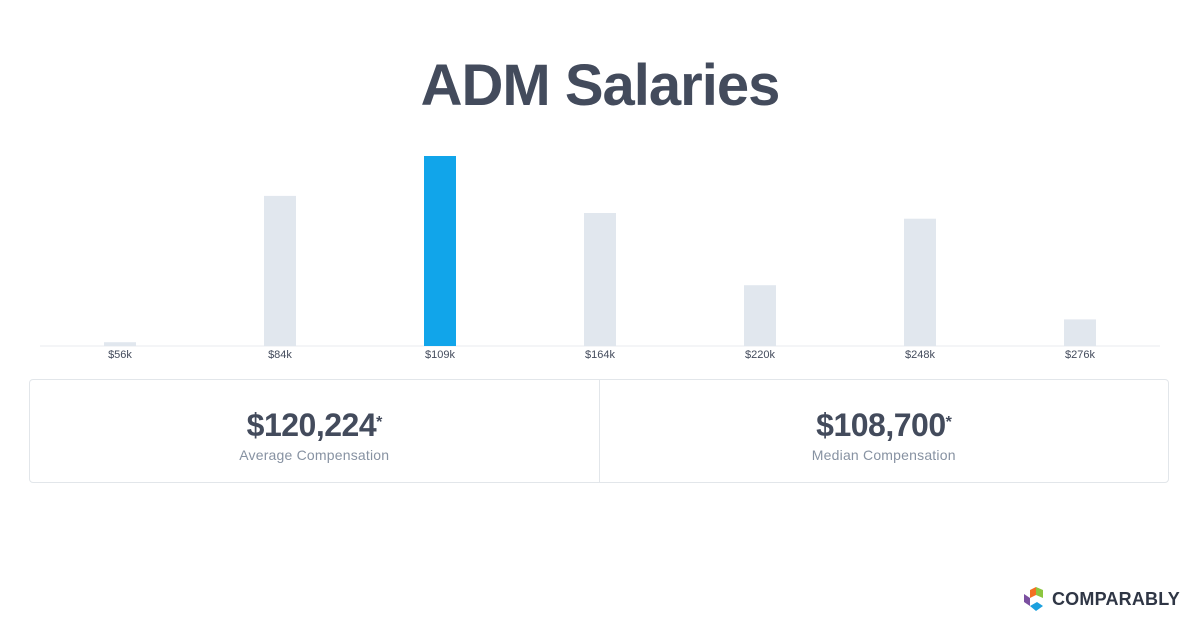 The height and width of the screenshot is (630, 1200). What do you see at coordinates (881, 425) in the screenshot?
I see `median-compensation-amount: $108,700` at bounding box center [881, 425].